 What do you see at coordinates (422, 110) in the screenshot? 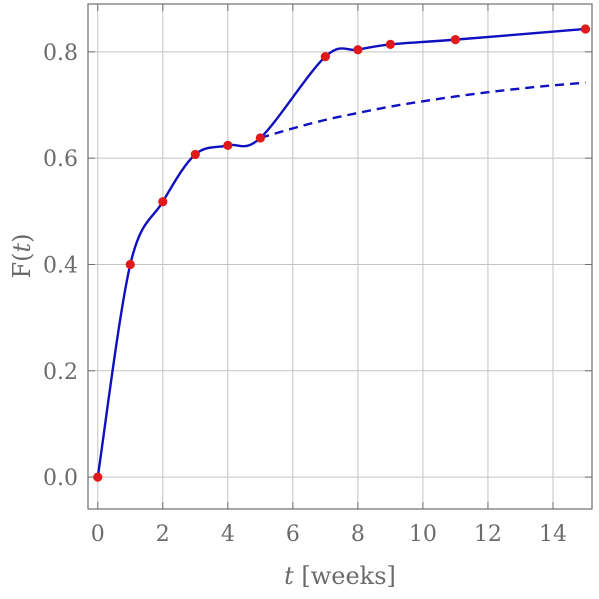
I see `dashed-series-line` at bounding box center [422, 110].